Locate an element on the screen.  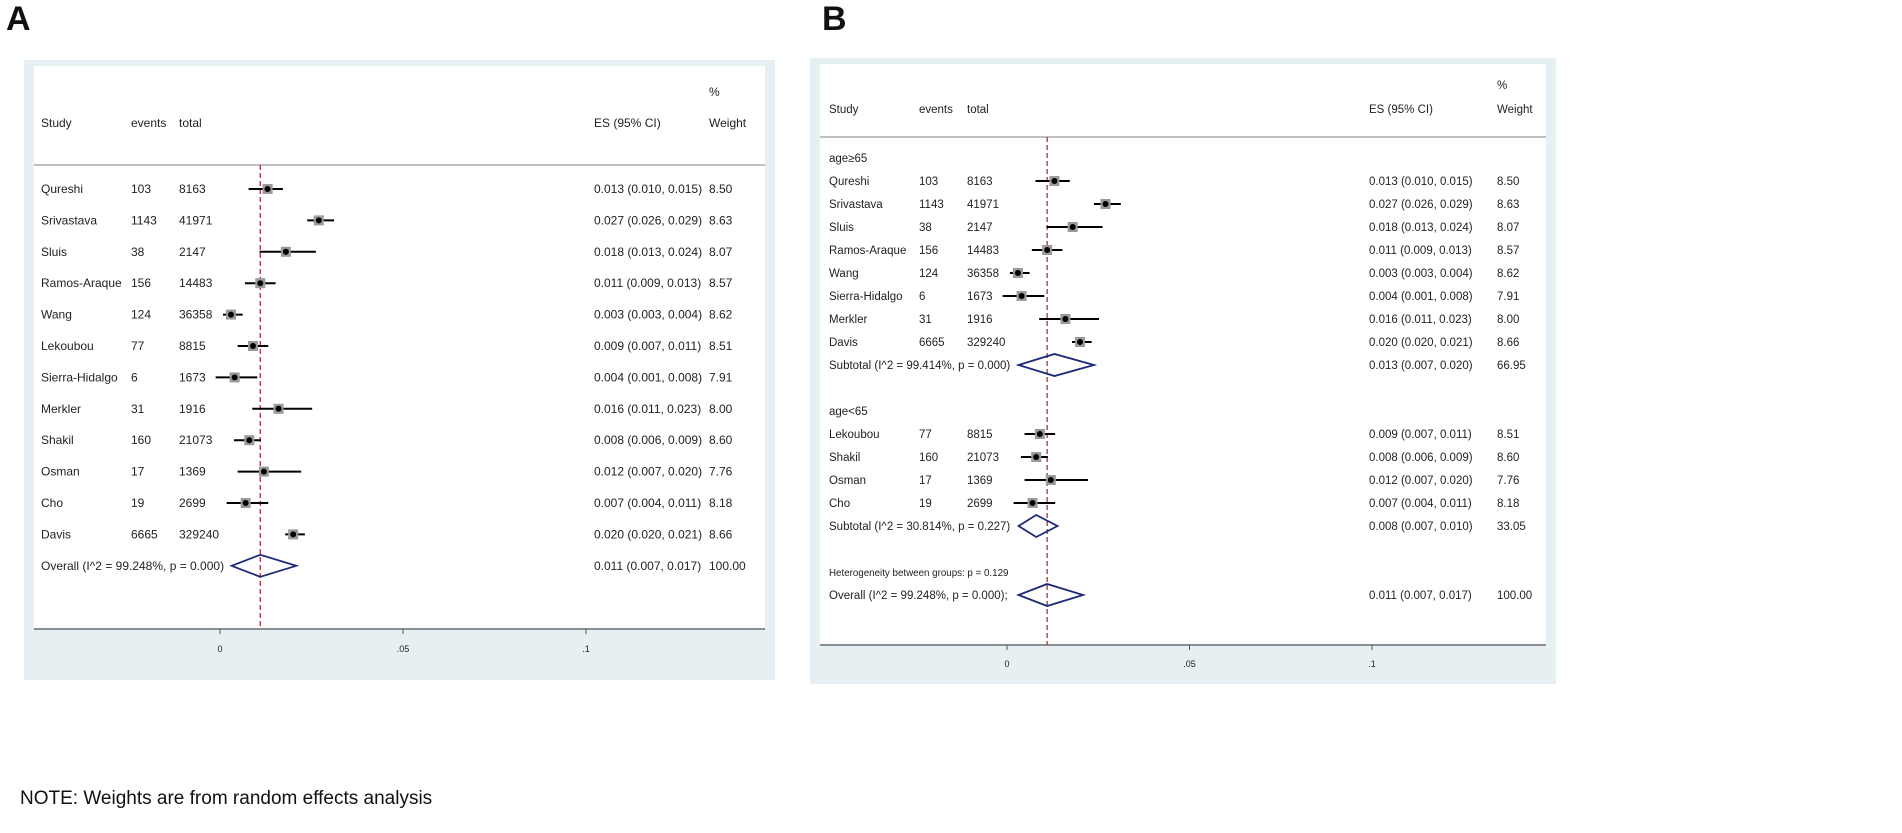
panel-a-row-es: 0.012 (0.007, 0.020) is located at coordinates (648, 472).